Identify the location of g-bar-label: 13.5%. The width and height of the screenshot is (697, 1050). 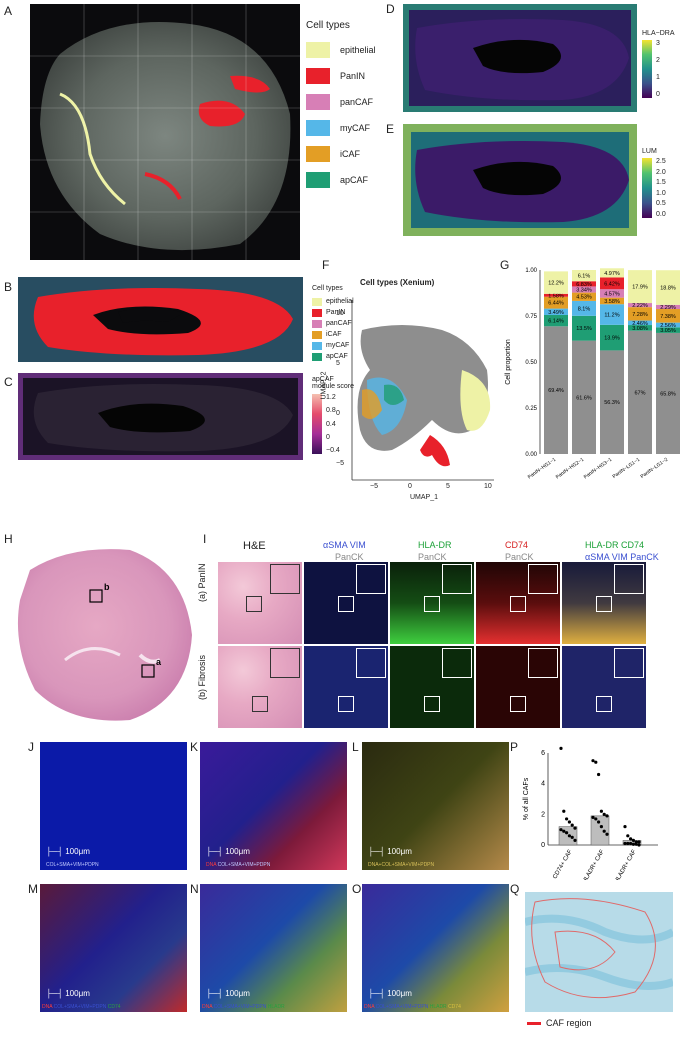
(584, 329).